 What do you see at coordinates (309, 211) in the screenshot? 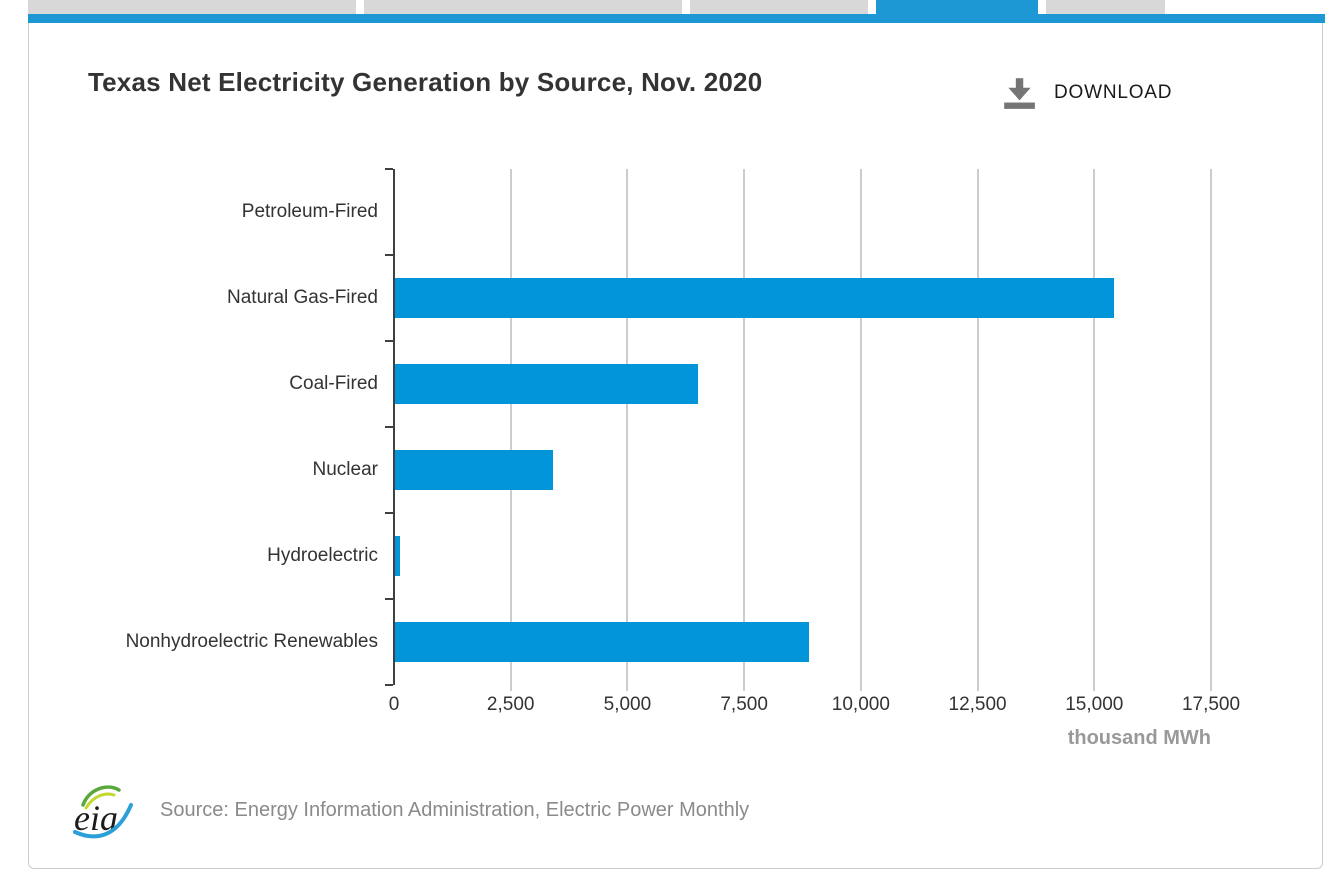
I see `category-label-petroleum-fired: Petroleum-Fired` at bounding box center [309, 211].